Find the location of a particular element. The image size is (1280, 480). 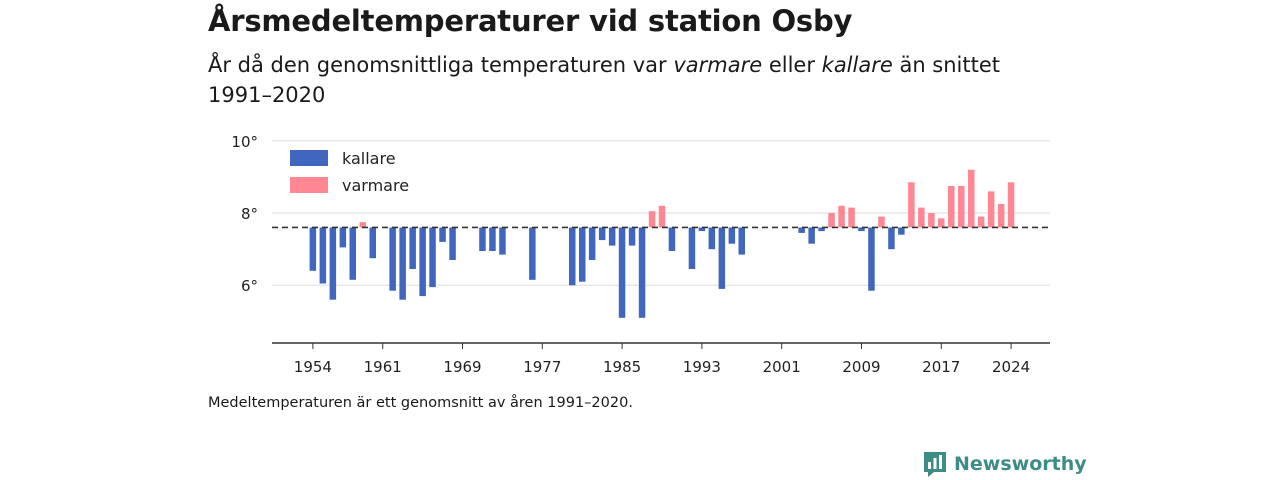

y-tick-label: 6° is located at coordinates (249, 286).